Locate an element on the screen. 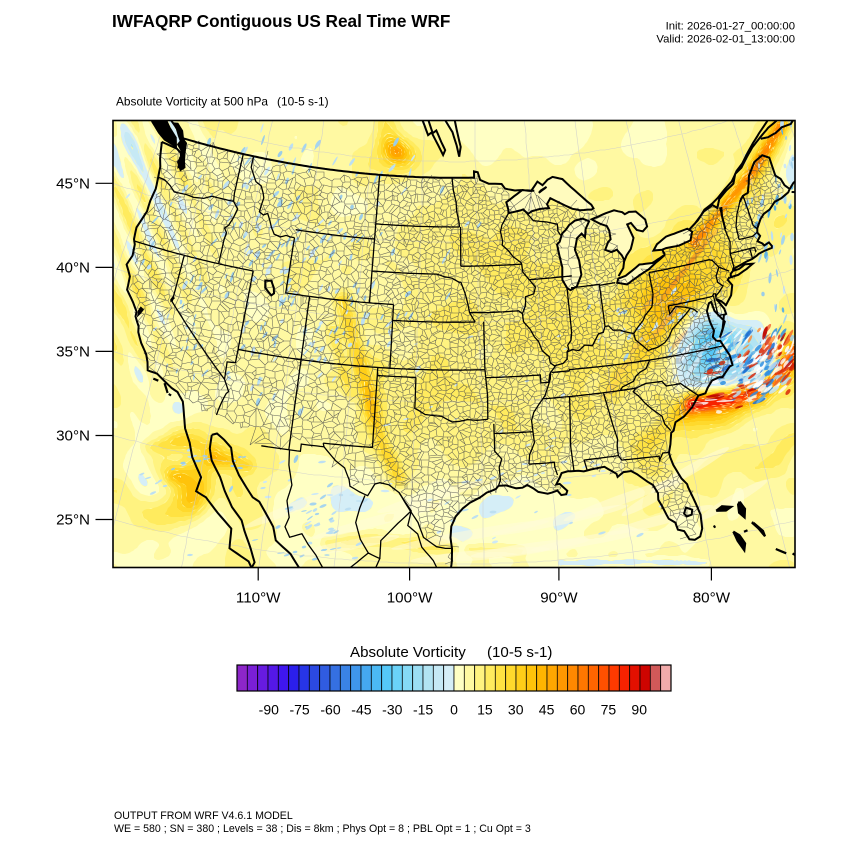 This screenshot has height=850, width=850. svg-text: Absolute Vorticity at 500 hPa is located at coordinates (192, 102).